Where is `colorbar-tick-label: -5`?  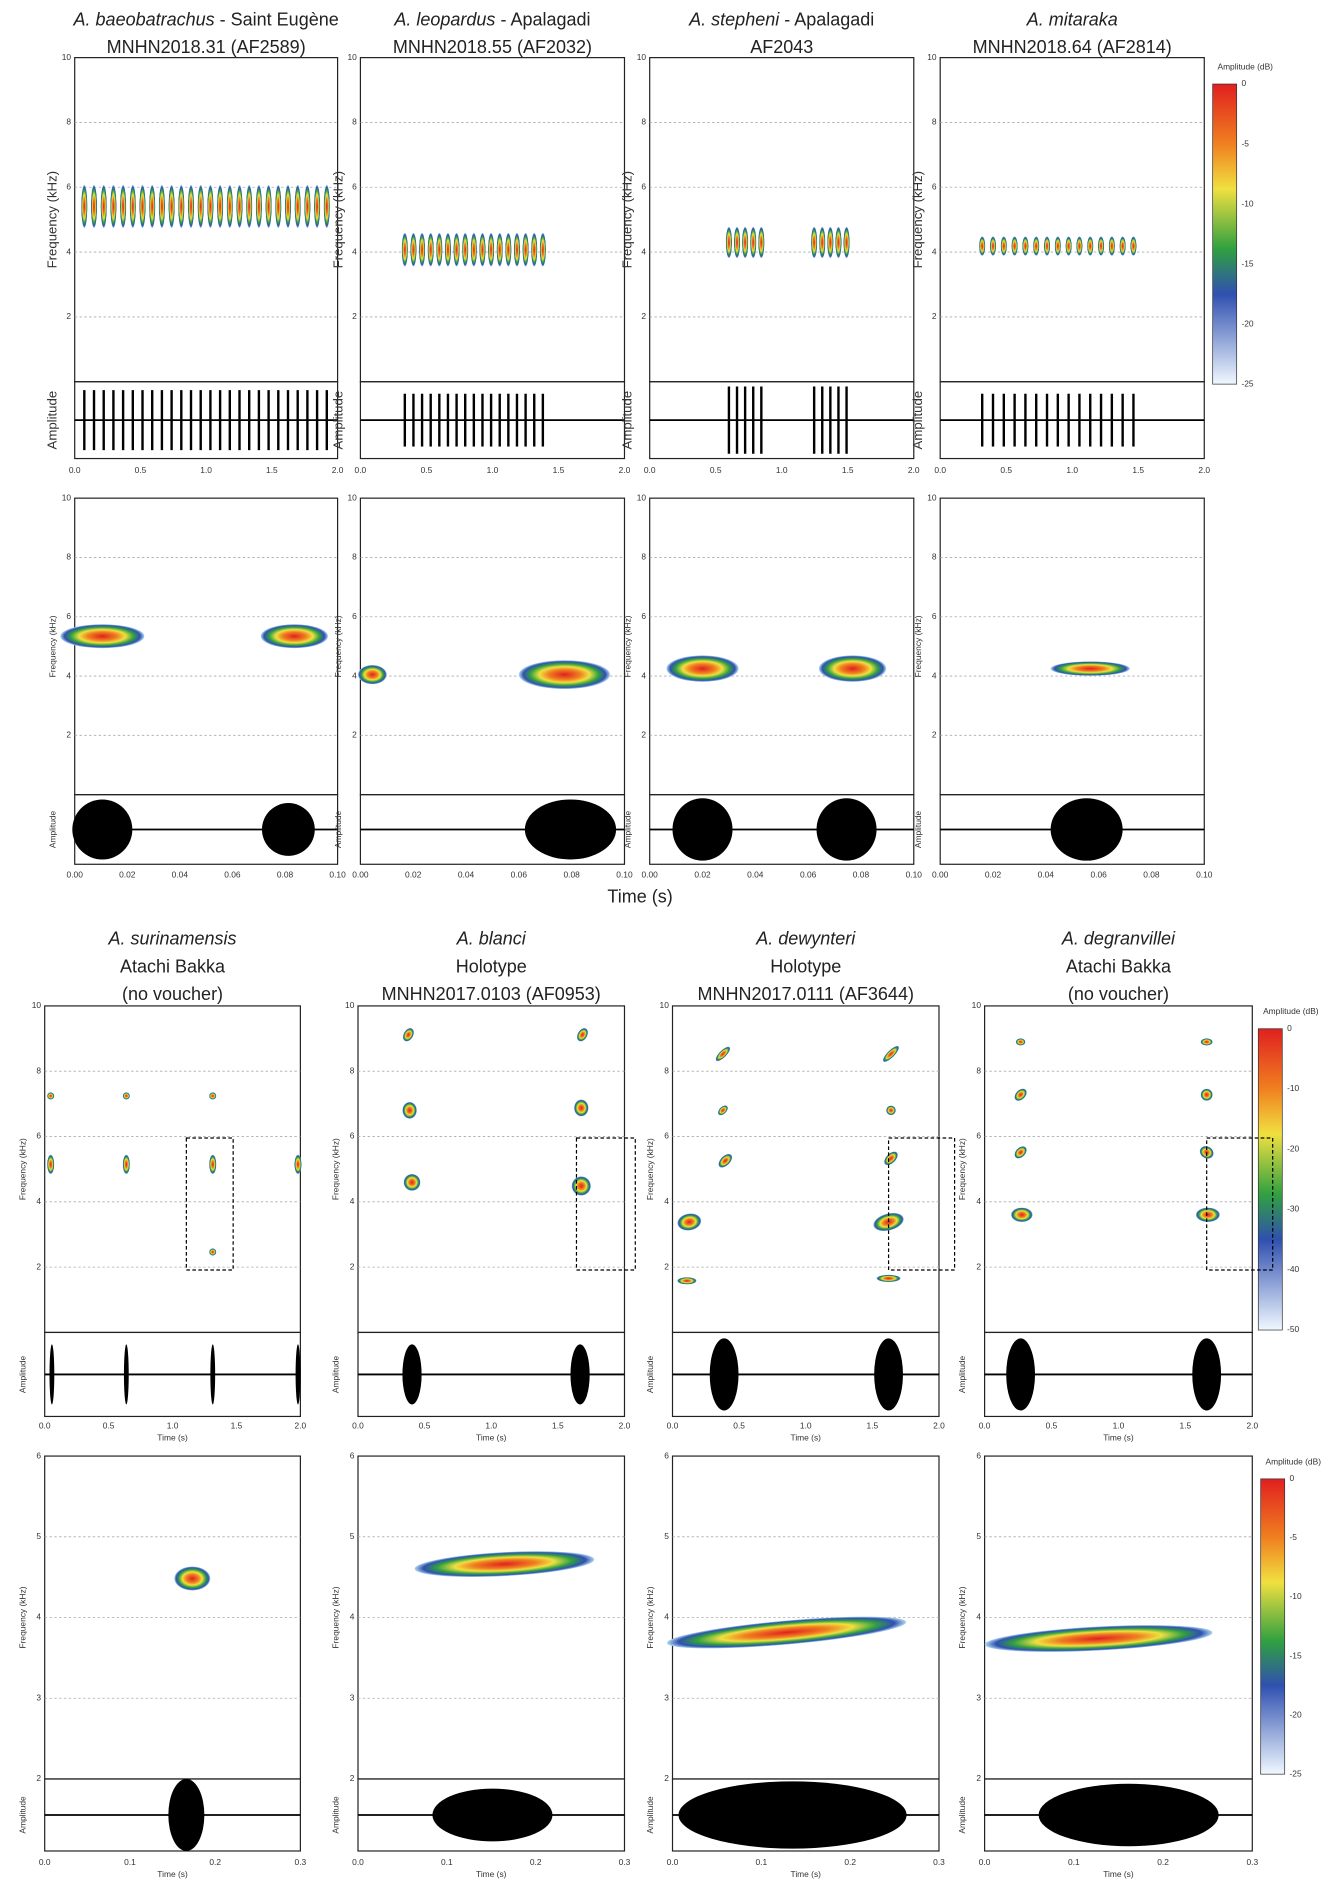
colorbar-tick-label: -5 is located at coordinates (1245, 143).